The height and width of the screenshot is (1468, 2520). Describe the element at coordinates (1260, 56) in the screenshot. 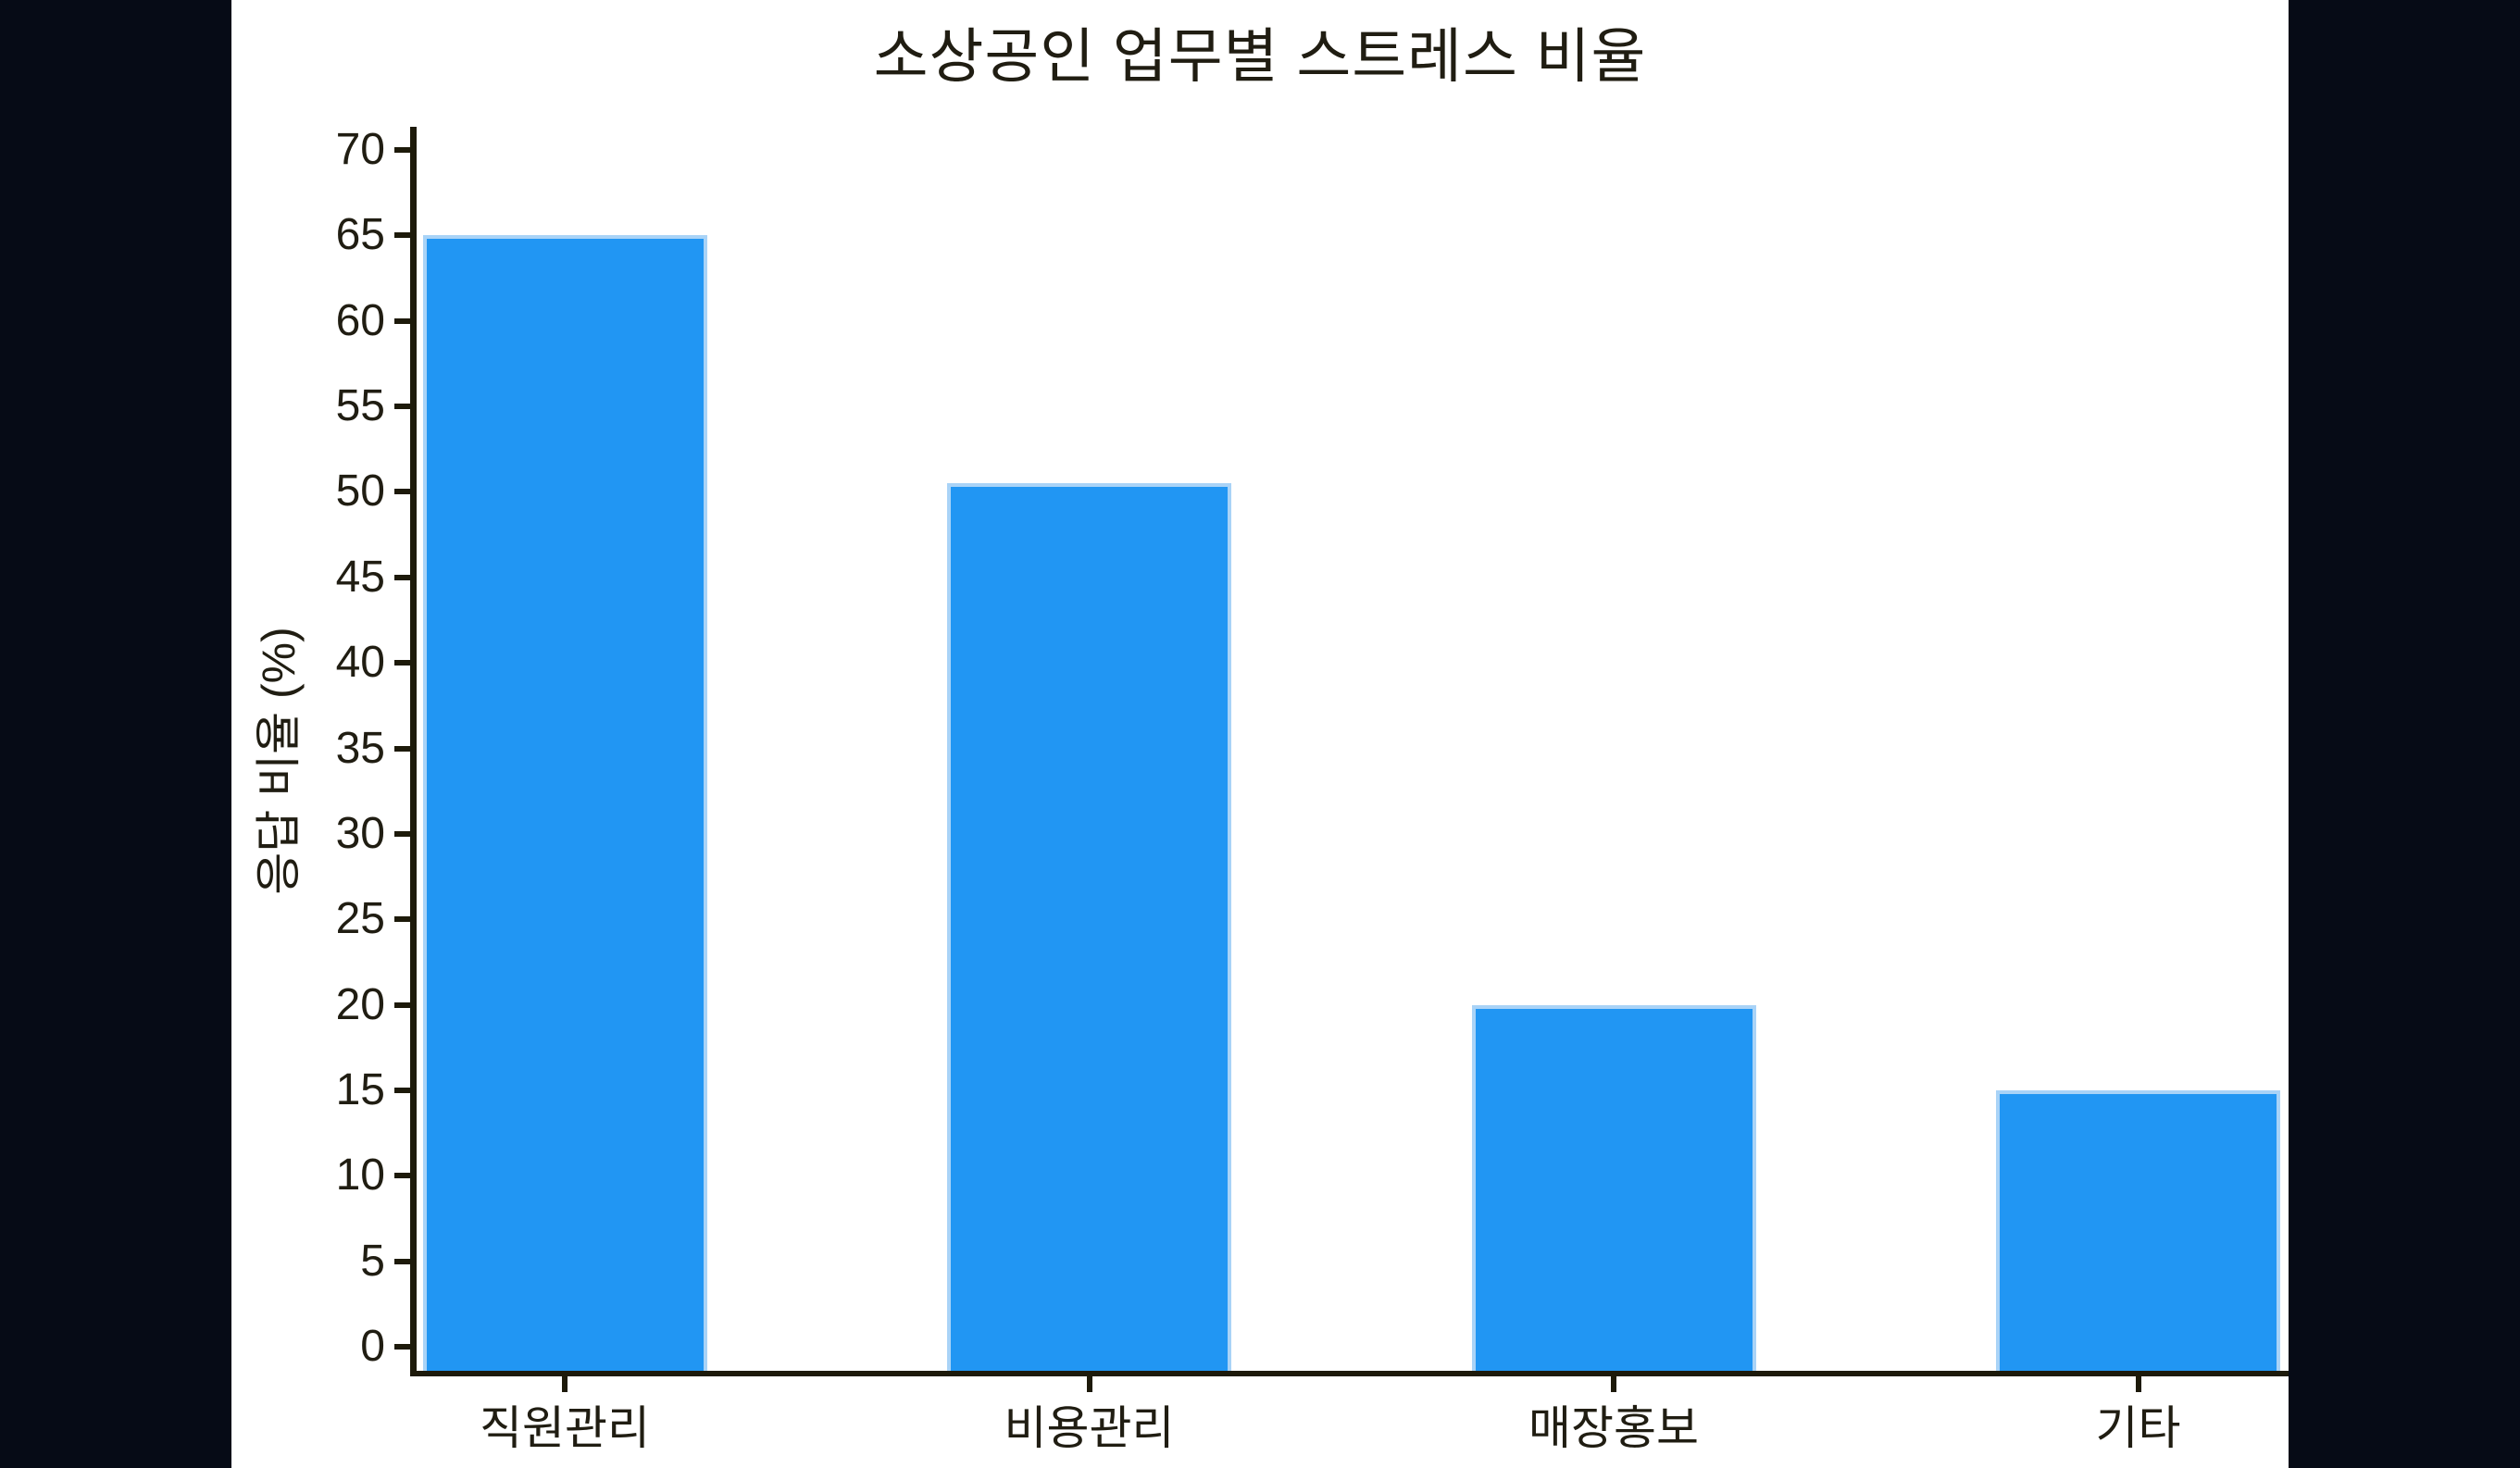

I see `chart-title: 소상공인 업무별 스트레스 비율` at that location.